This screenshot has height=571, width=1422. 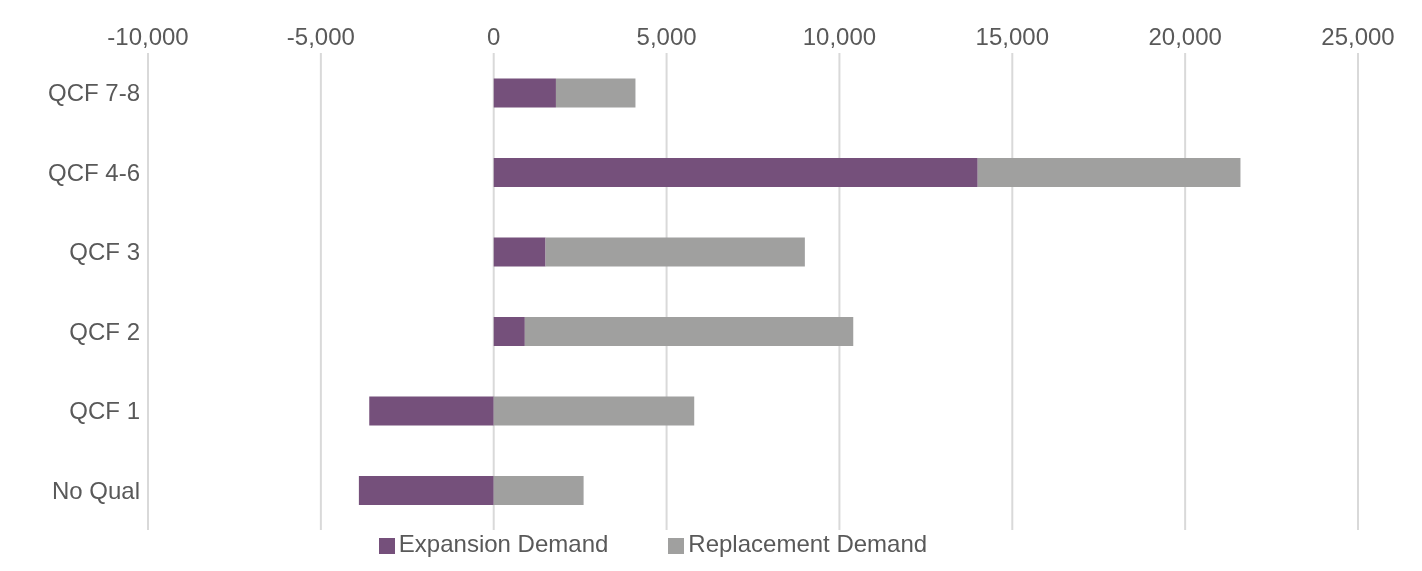 What do you see at coordinates (808, 543) in the screenshot?
I see `legend-label: Replacement Demand` at bounding box center [808, 543].